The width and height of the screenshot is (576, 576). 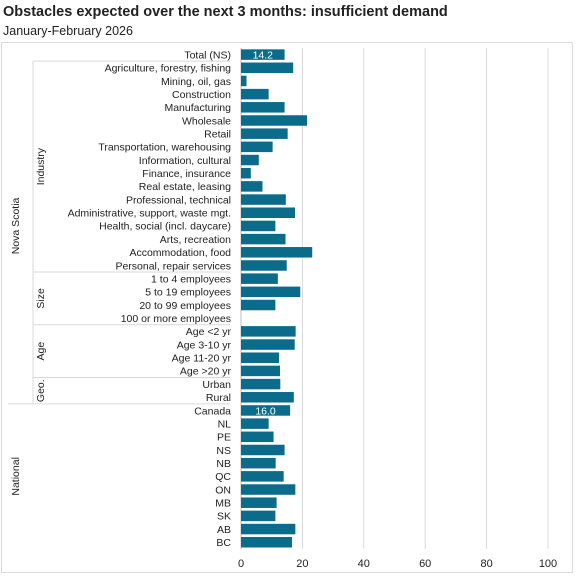 What do you see at coordinates (180, 253) in the screenshot?
I see `category-label: Accommodation, food` at bounding box center [180, 253].